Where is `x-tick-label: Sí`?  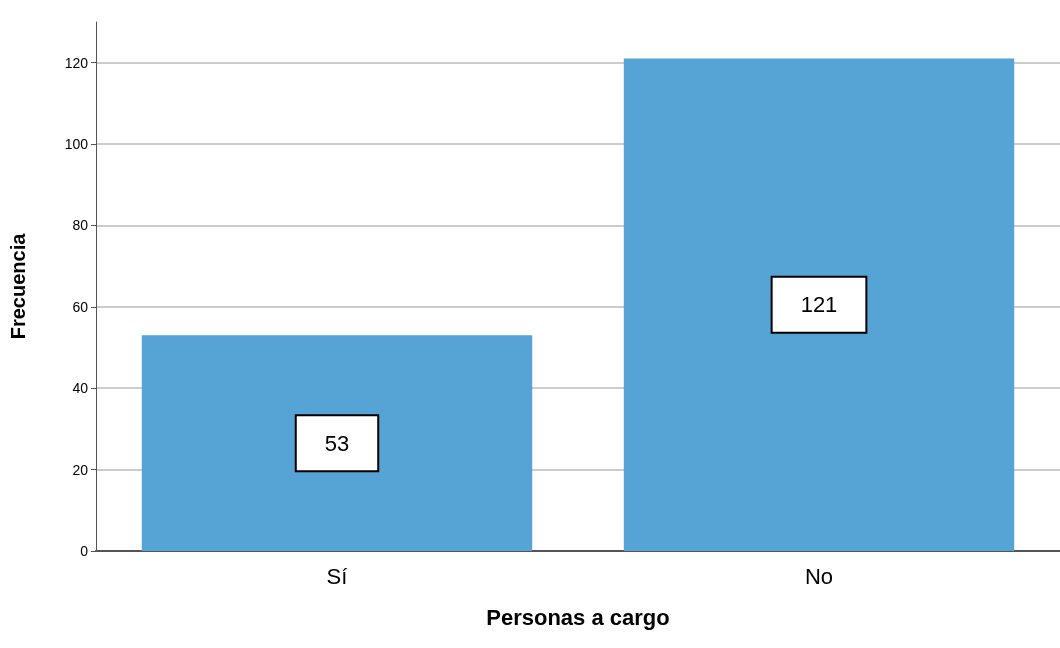 x-tick-label: Sí is located at coordinates (337, 576).